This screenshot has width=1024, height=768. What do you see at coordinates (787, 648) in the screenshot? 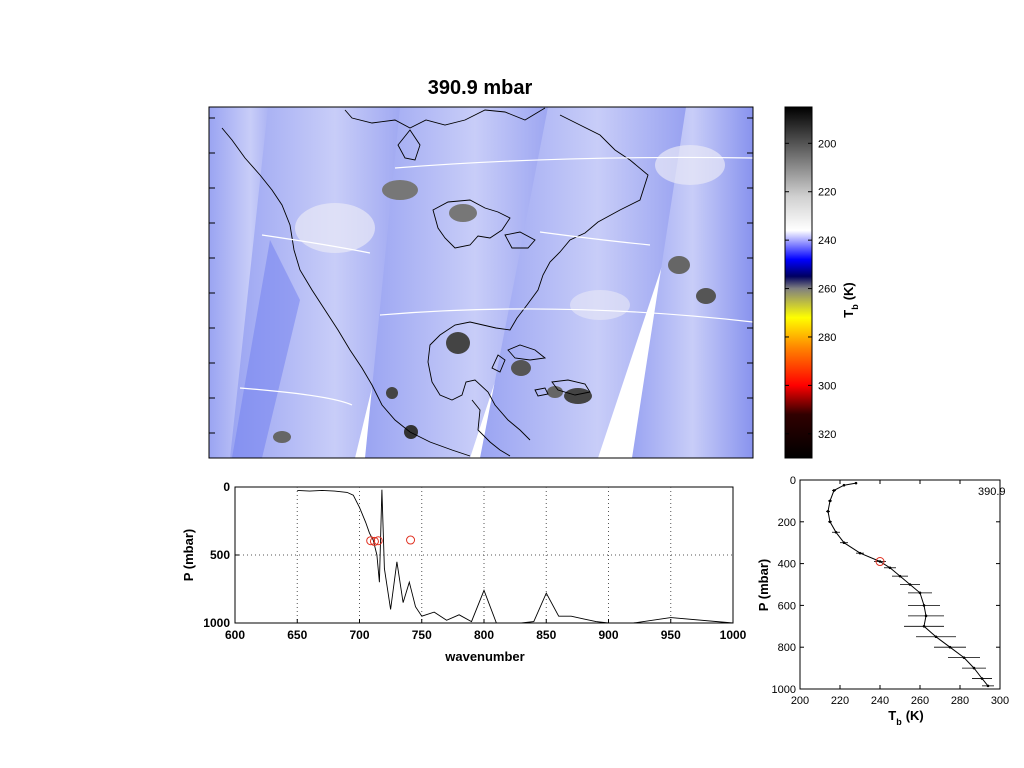
I see `y-tick-label: 800` at bounding box center [787, 648].